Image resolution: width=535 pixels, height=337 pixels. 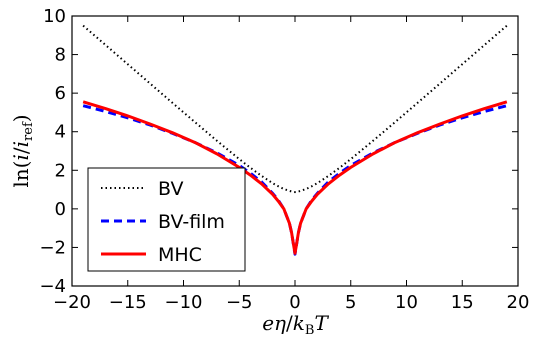 I want to click on legend: BV BV-film MHC, so click(x=166, y=219).